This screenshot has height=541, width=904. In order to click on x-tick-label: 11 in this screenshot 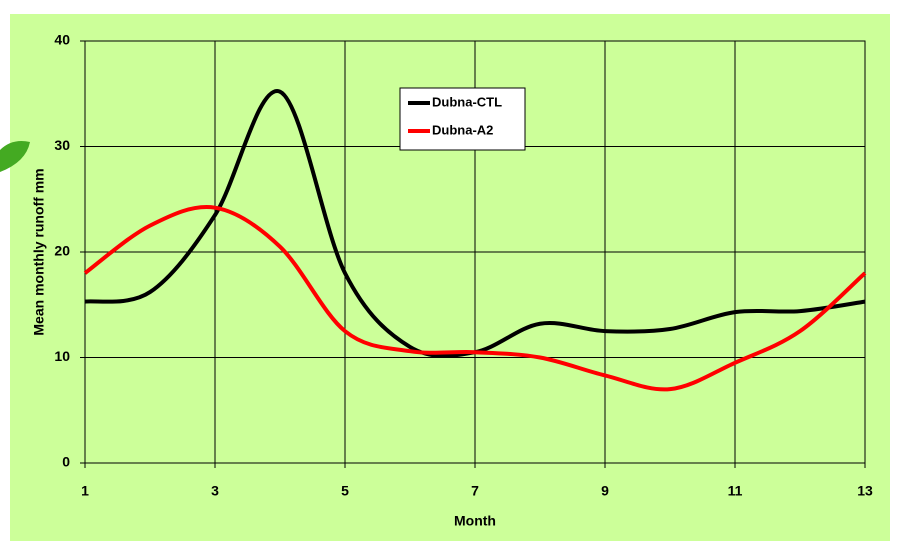, I will do `click(735, 491)`.